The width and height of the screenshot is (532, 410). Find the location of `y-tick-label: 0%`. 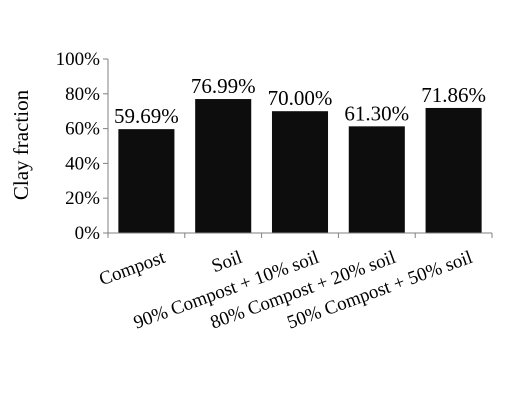

y-tick-label: 0% is located at coordinates (88, 233).